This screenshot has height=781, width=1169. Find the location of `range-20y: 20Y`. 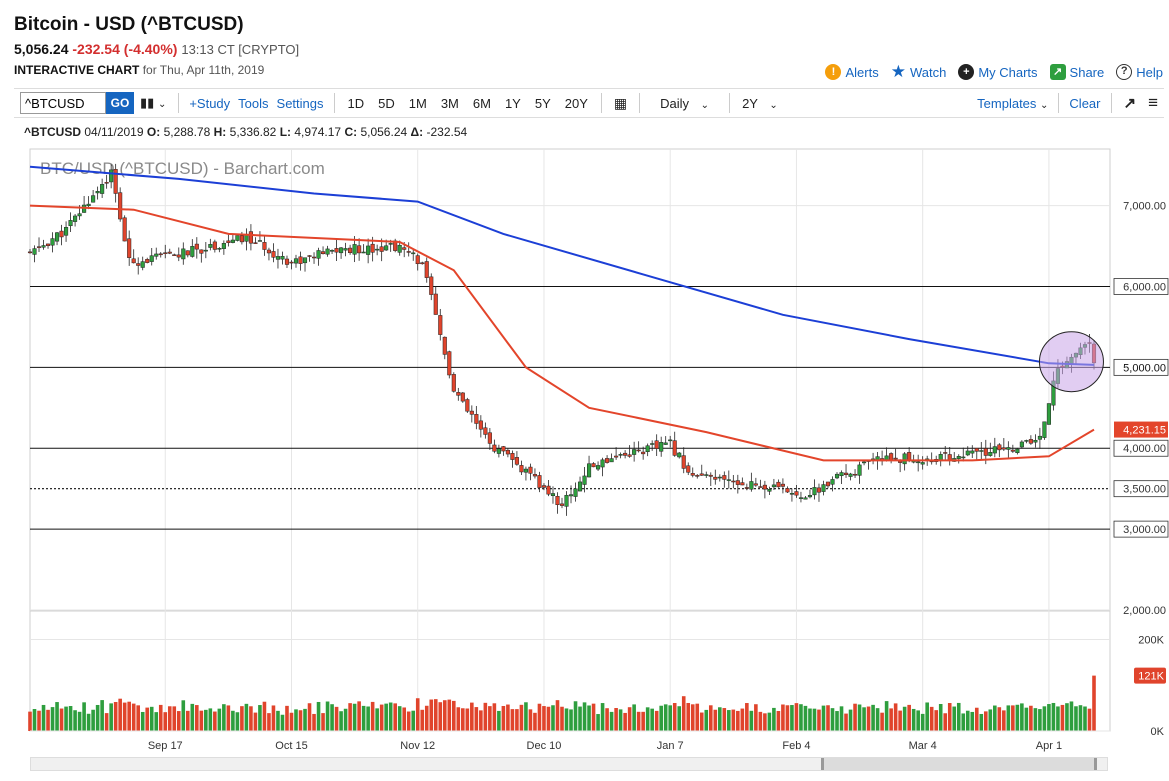

range-20y: 20Y is located at coordinates (576, 103).